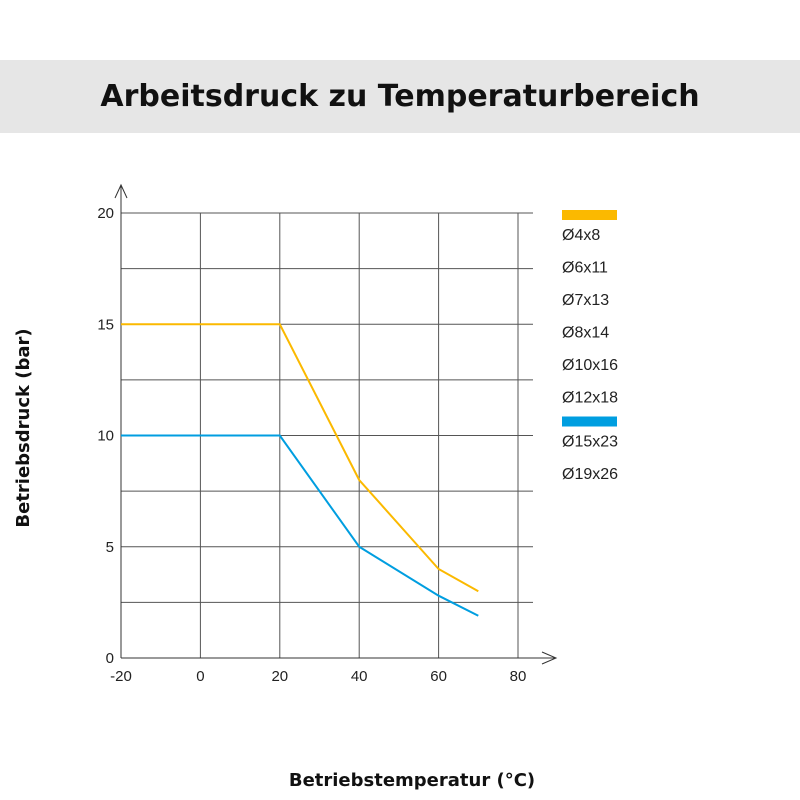  I want to click on legend-label: Ø7x13, so click(585, 300).